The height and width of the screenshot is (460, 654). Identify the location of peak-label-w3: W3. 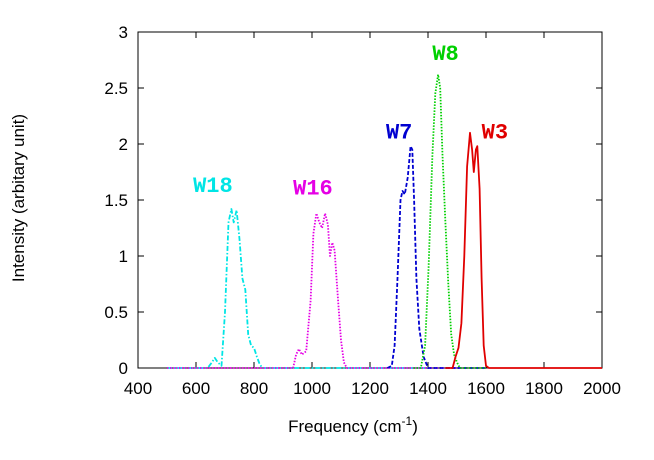
(495, 132).